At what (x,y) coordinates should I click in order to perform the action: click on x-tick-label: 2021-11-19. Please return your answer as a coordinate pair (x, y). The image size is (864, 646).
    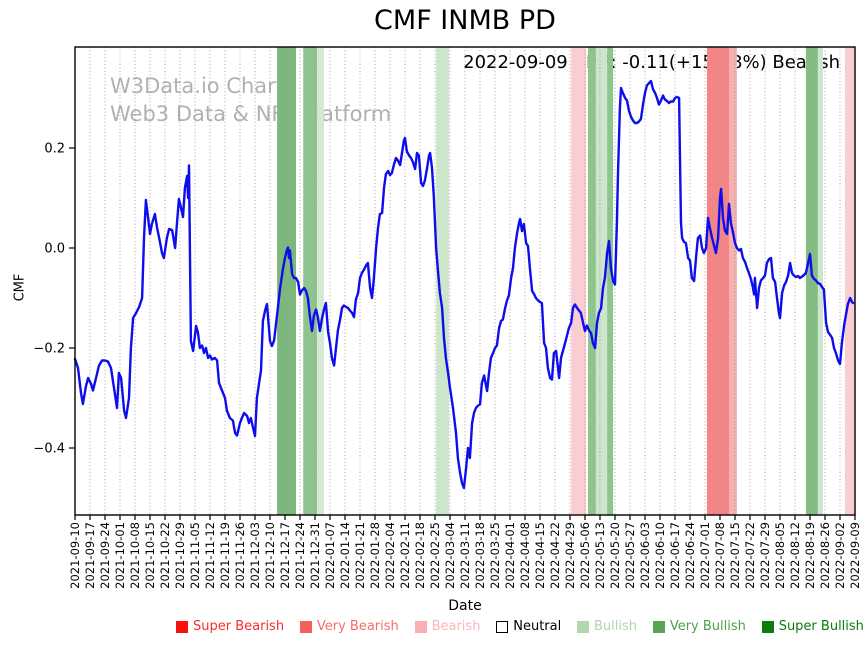
    Looking at the image, I should click on (225, 555).